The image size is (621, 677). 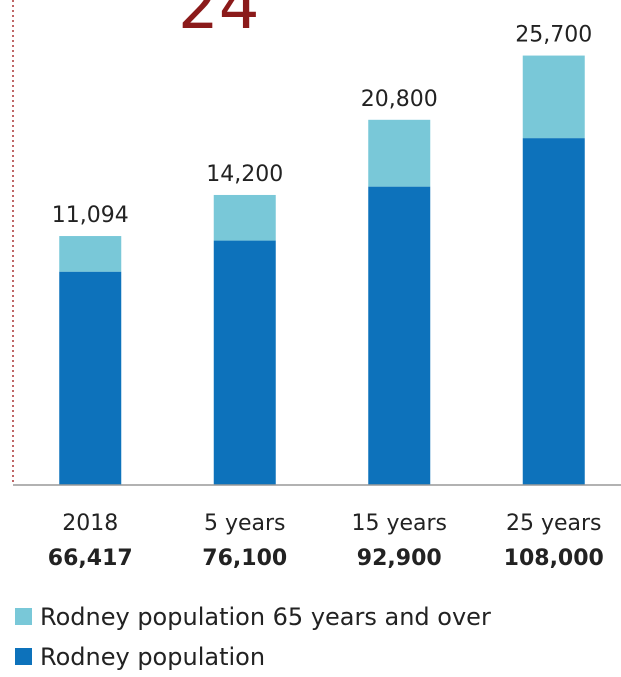 I want to click on data-label: 14,200, so click(x=244, y=174).